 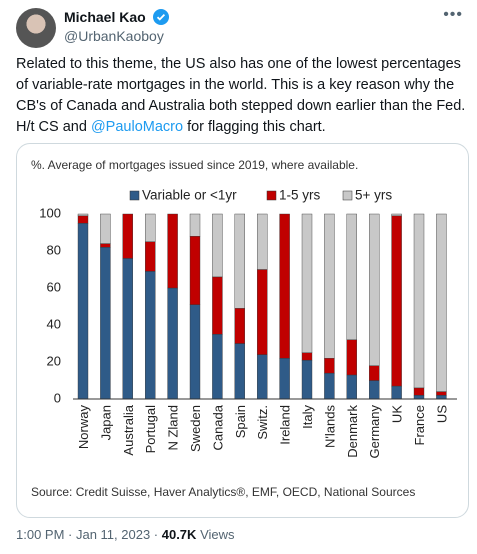 I want to click on x-tick-label: Switz., so click(x=262, y=422).